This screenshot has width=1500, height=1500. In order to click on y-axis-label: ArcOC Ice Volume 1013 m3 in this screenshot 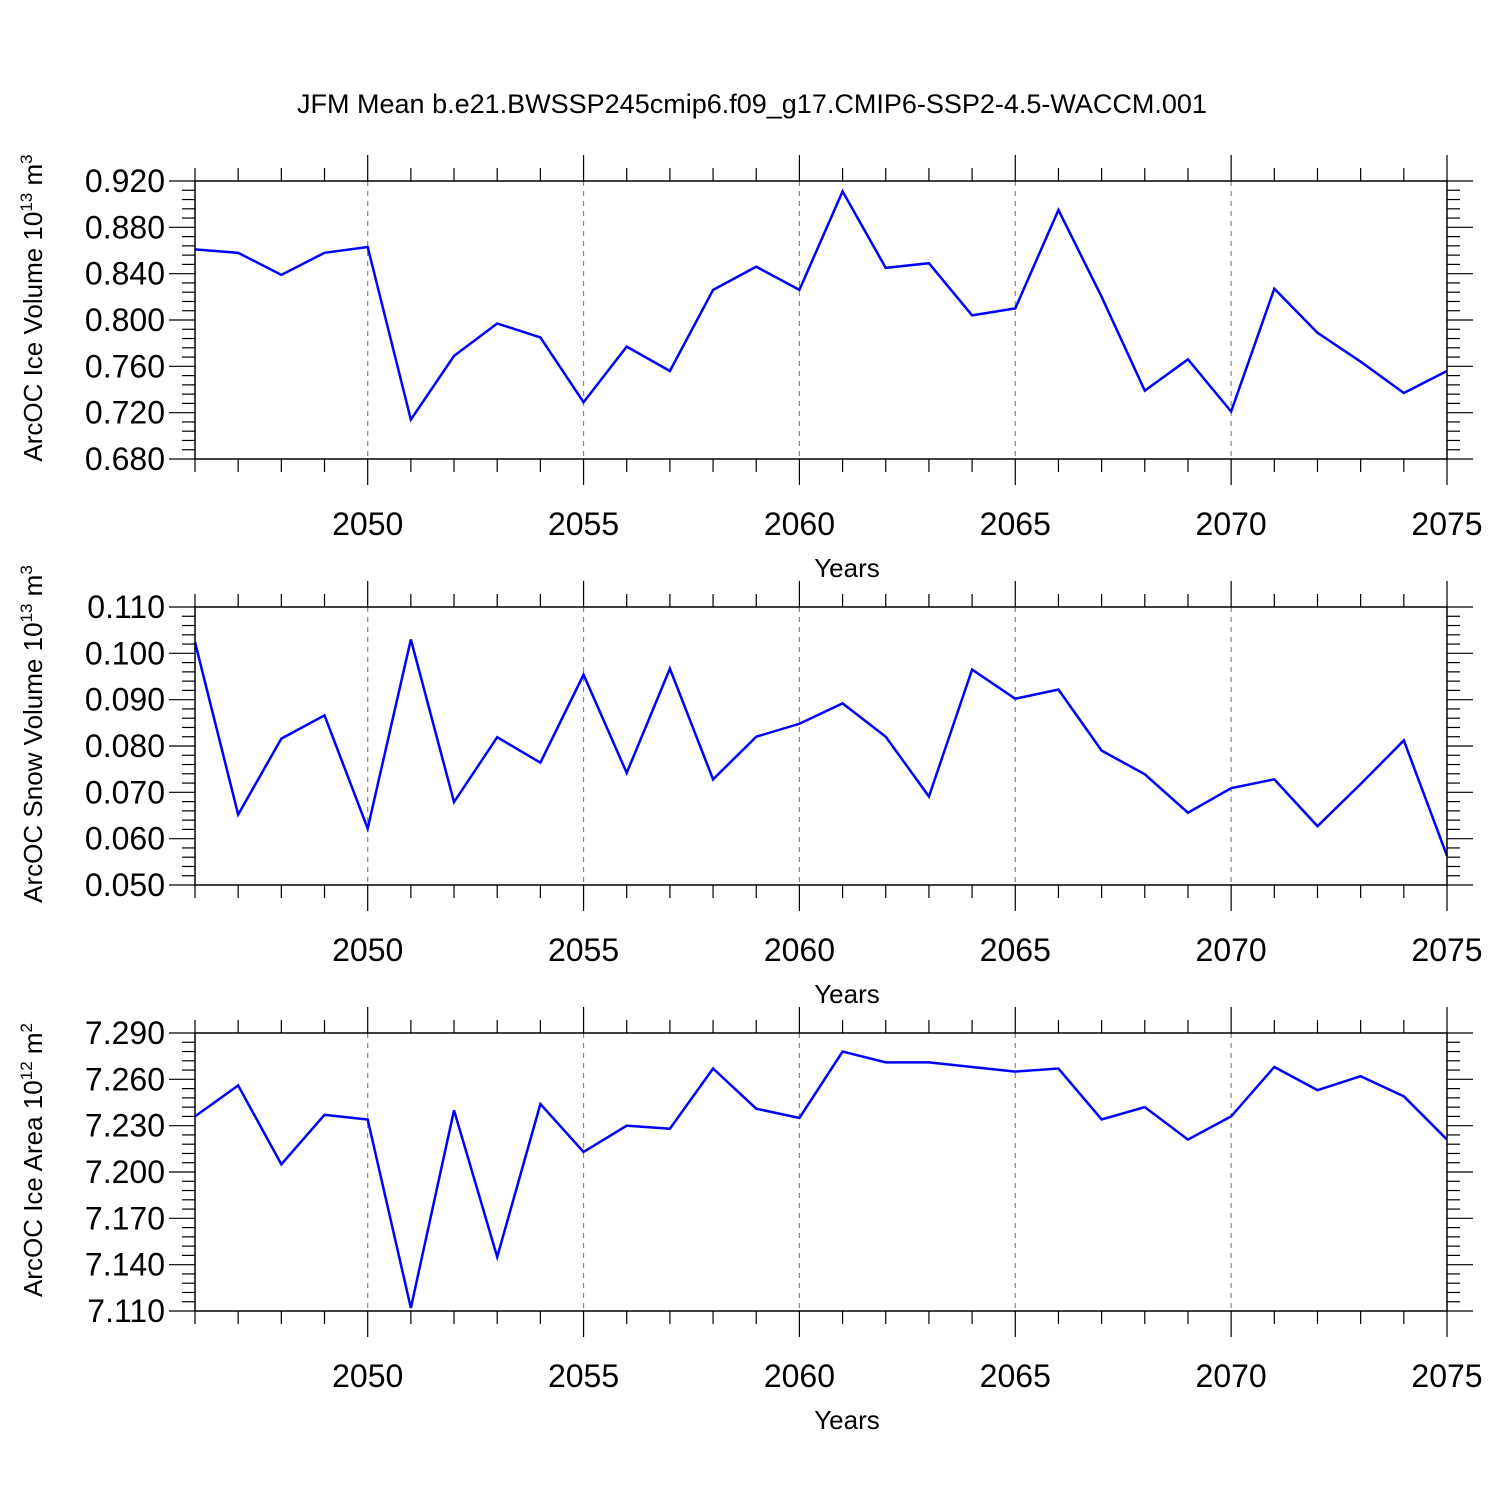, I will do `click(32, 307)`.